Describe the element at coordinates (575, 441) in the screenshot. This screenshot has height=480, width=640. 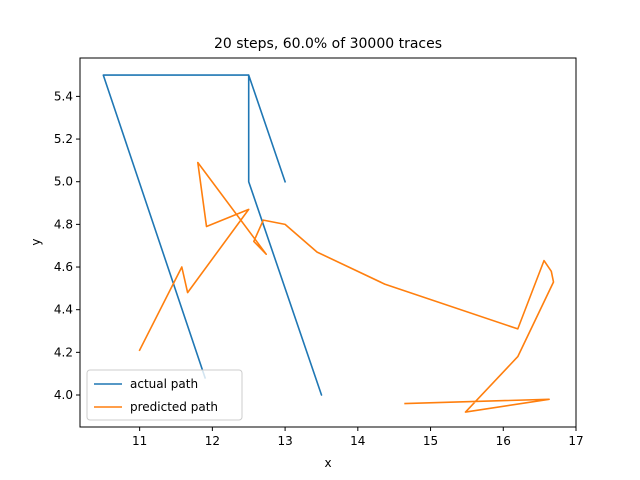
I see `x-tick-label: 17` at that location.